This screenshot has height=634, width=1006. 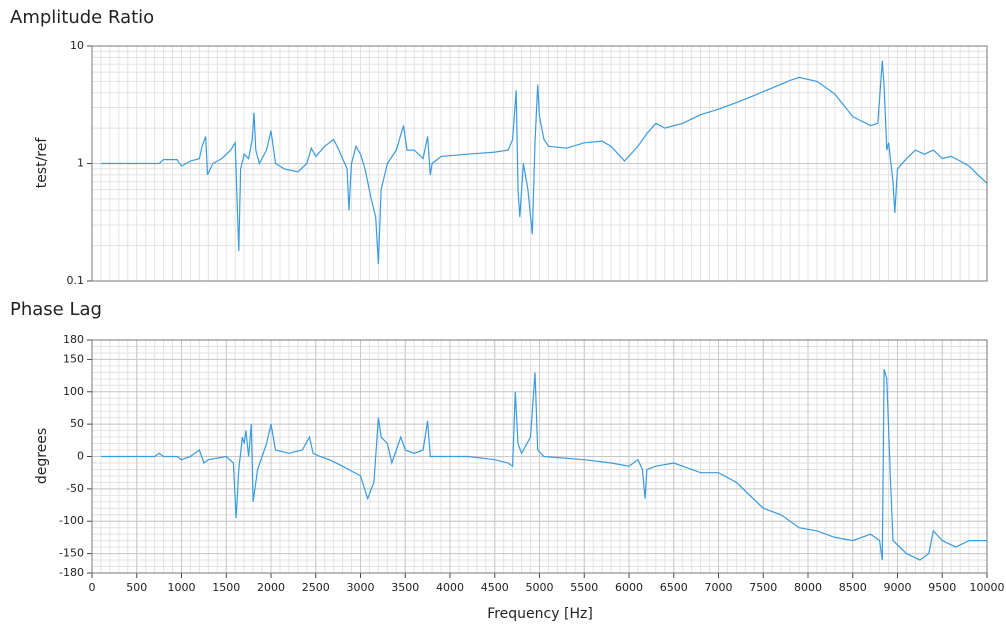 What do you see at coordinates (584, 587) in the screenshot?
I see `x-tick-label: 5500` at bounding box center [584, 587].